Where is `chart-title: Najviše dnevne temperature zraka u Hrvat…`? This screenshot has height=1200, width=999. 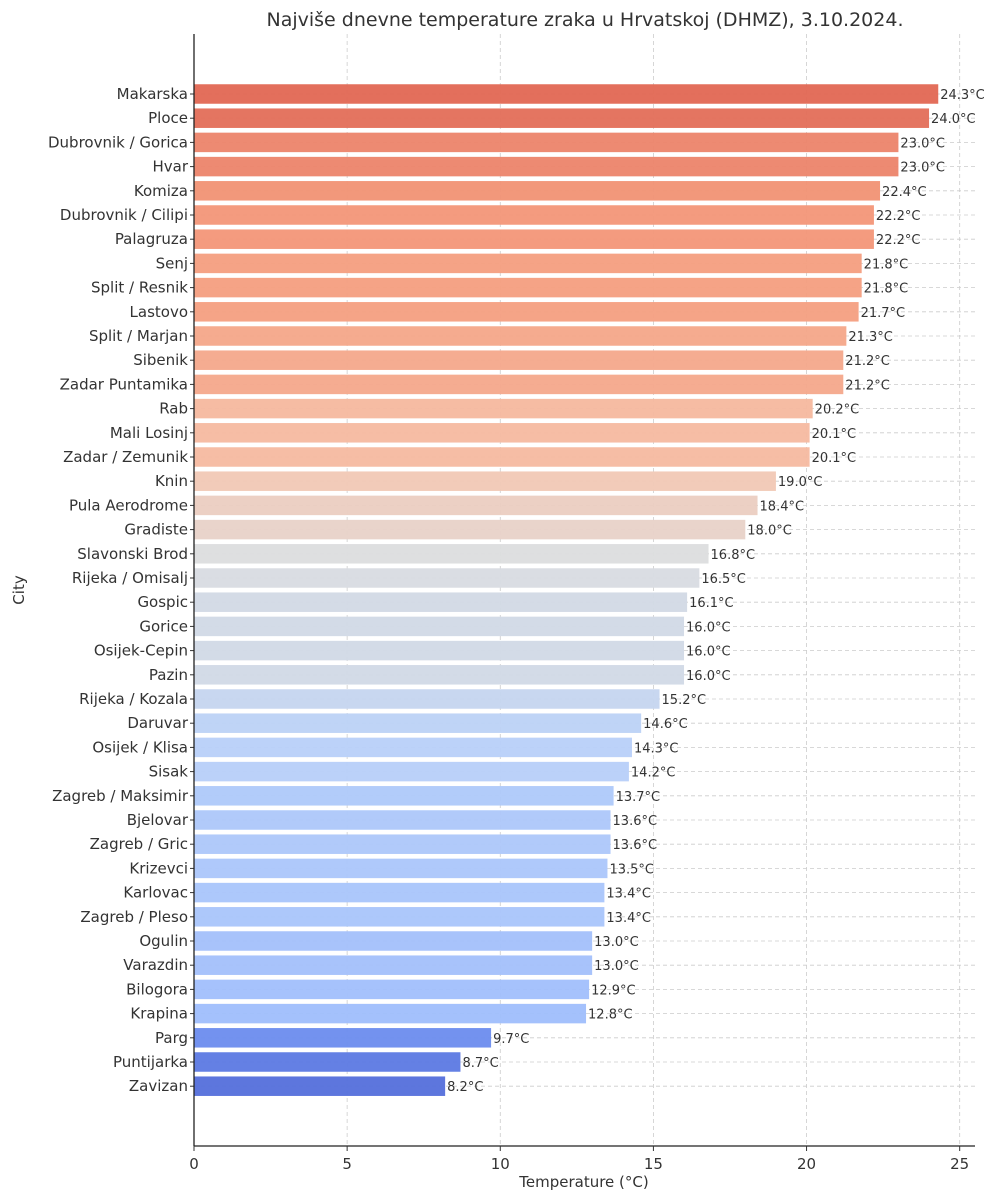
chart-title: Najviše dnevne temperature zraka u Hrvat… is located at coordinates (585, 20).